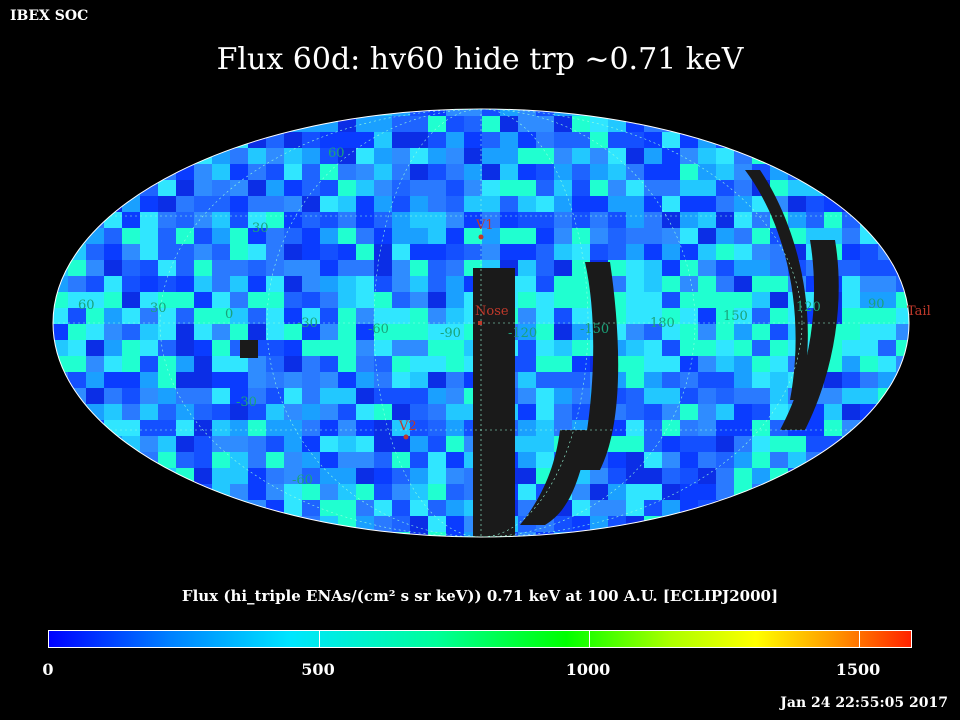  I want to click on lat-label-30: 30, so click(260, 228).